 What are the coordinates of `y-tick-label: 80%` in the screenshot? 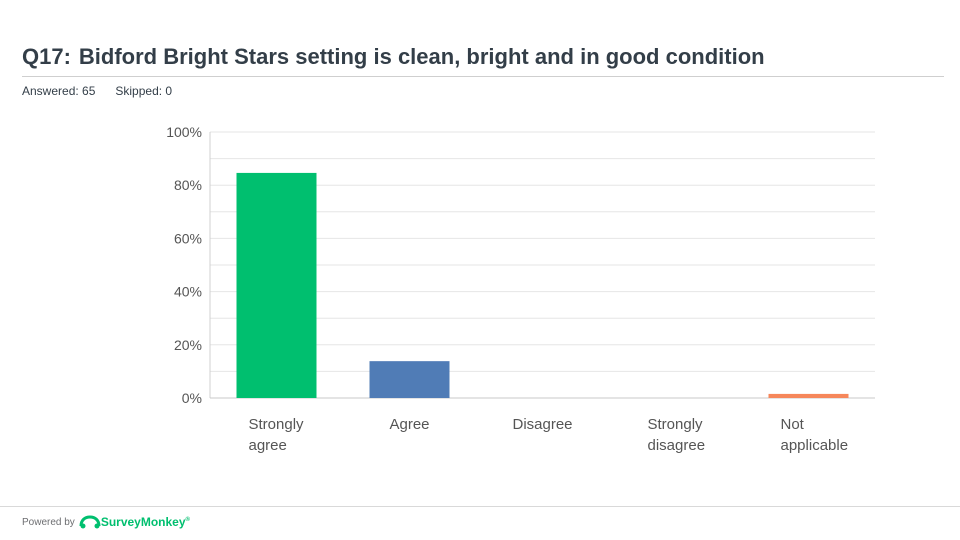 It's located at (188, 185).